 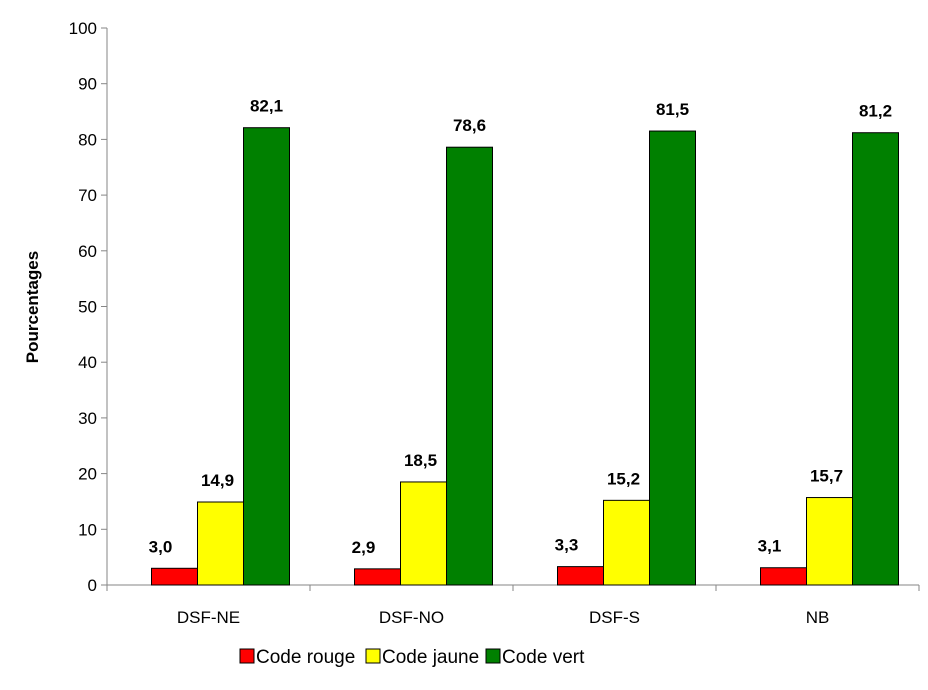 What do you see at coordinates (469, 125) in the screenshot?
I see `data-label: 78,6` at bounding box center [469, 125].